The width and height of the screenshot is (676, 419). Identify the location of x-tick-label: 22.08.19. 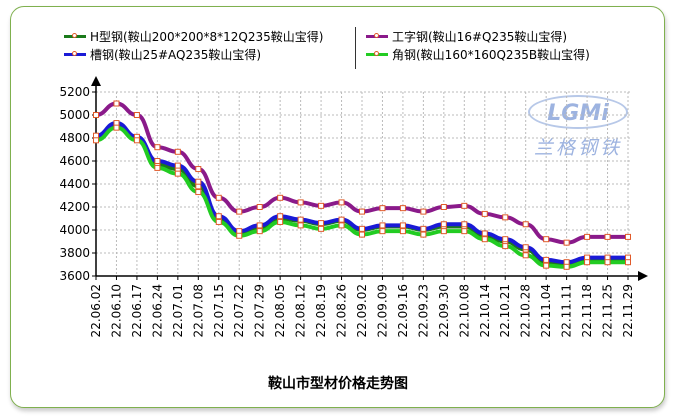
(321, 310).